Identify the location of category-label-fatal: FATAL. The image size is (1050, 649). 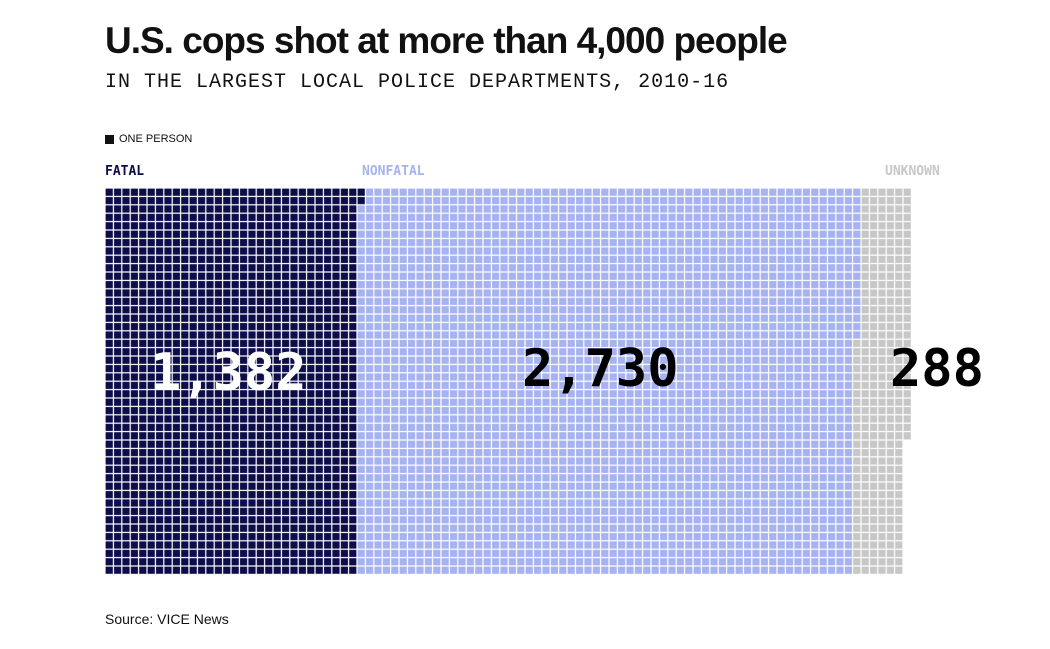
(125, 171).